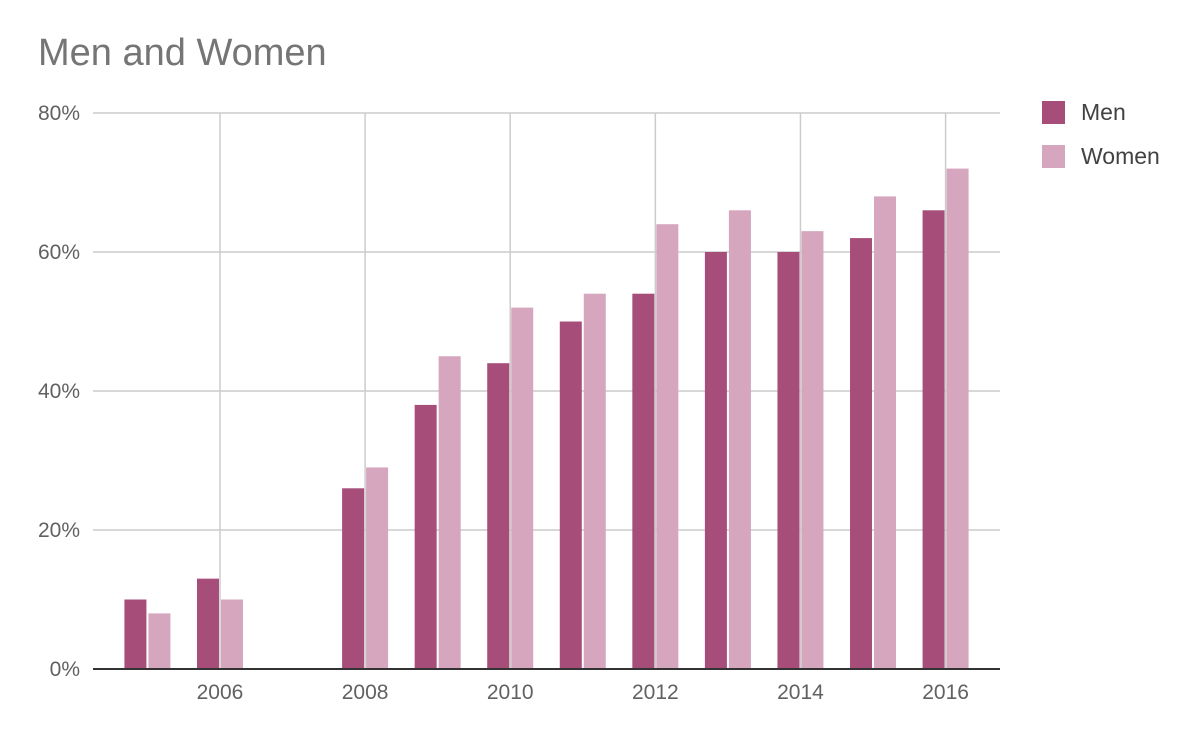  I want to click on legend-label-men: Men, so click(1103, 112).